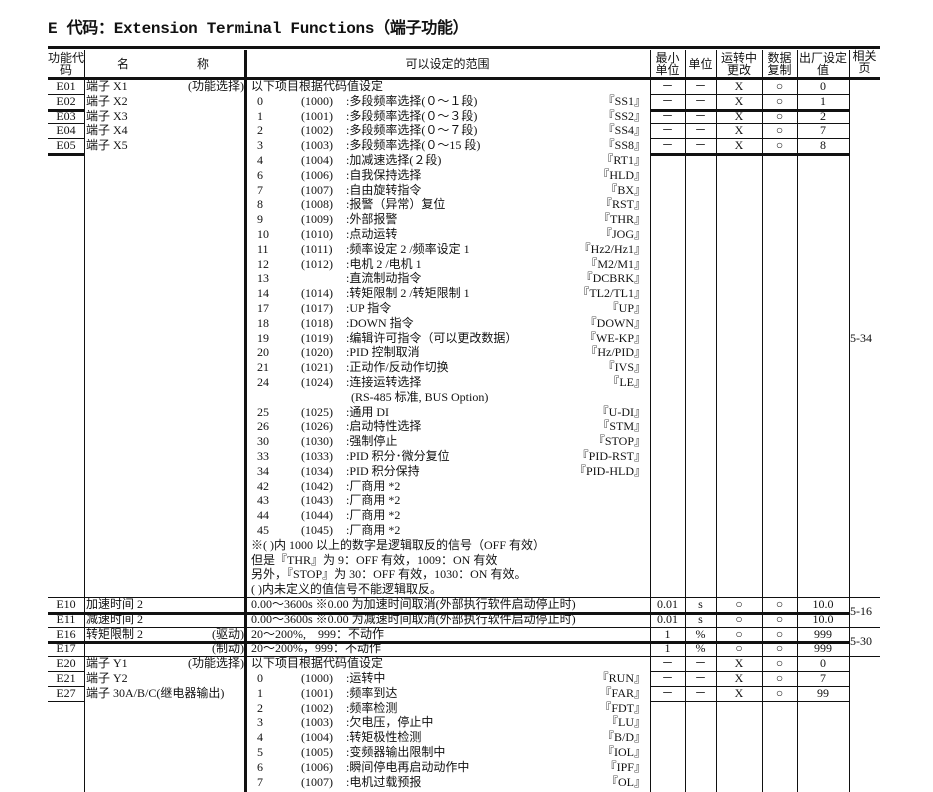  What do you see at coordinates (317, 337) in the screenshot?
I see `range-item-code: (1019)` at bounding box center [317, 337].